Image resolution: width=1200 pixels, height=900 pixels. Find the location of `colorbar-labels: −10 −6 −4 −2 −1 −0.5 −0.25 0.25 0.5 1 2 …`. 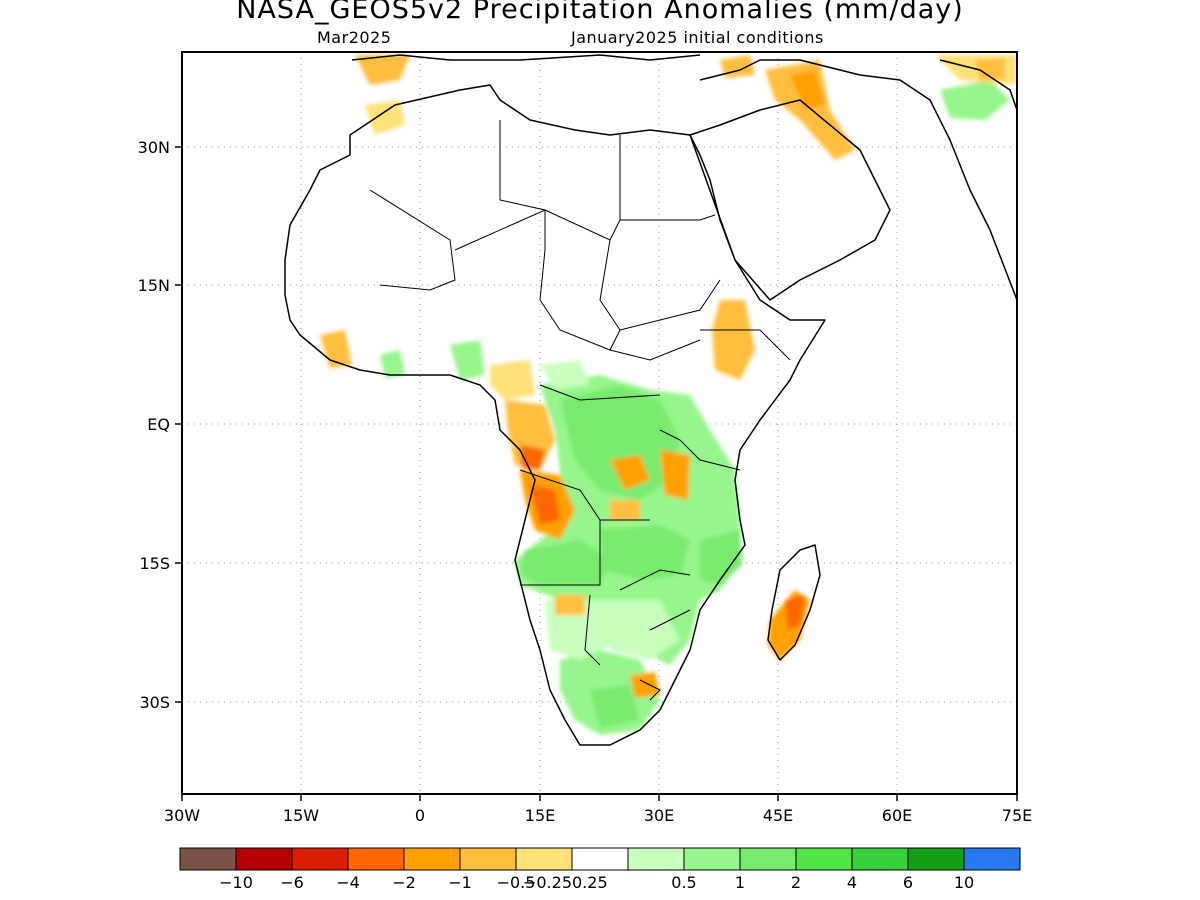

colorbar-labels: −10 −6 −4 −2 −1 −0.5 −0.25 0.25 0.5 1 2 … is located at coordinates (596, 882).